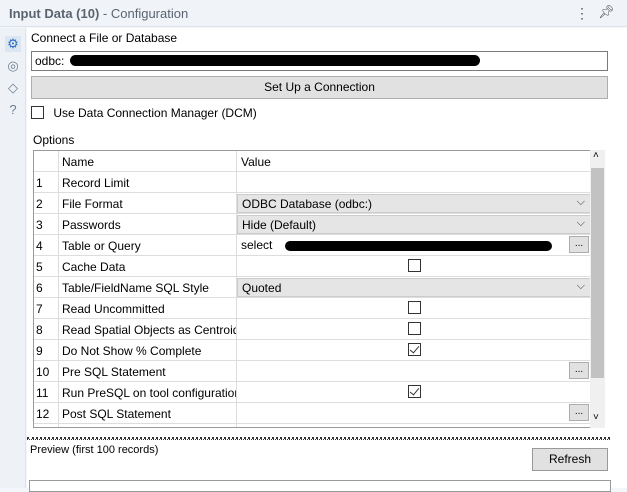 The height and width of the screenshot is (492, 627). I want to click on row-name, so click(147, 425).